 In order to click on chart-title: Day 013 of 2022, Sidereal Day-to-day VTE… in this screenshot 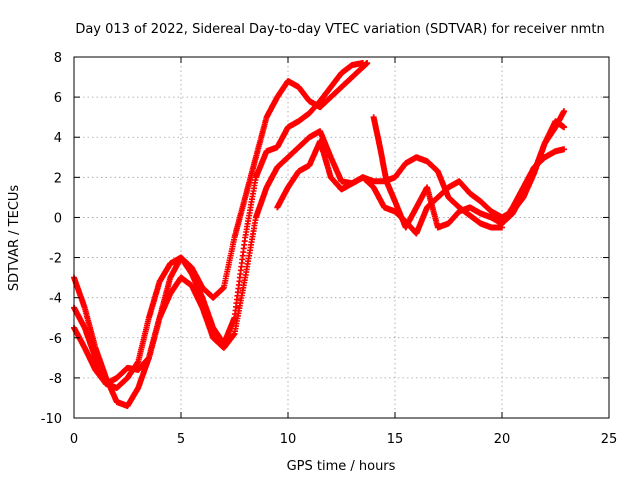, I will do `click(339, 29)`.